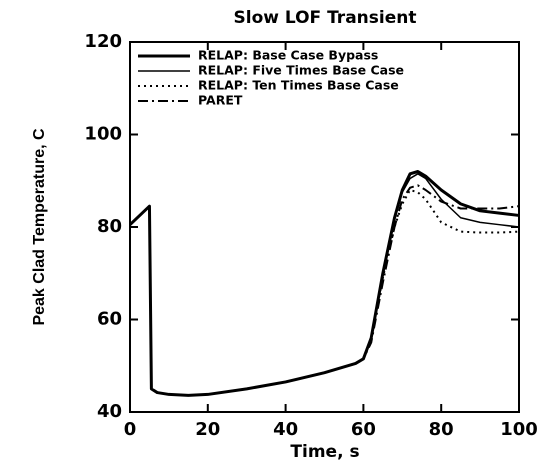 The height and width of the screenshot is (462, 547). Describe the element at coordinates (220, 100) in the screenshot. I see `legend-label: PARET` at that location.